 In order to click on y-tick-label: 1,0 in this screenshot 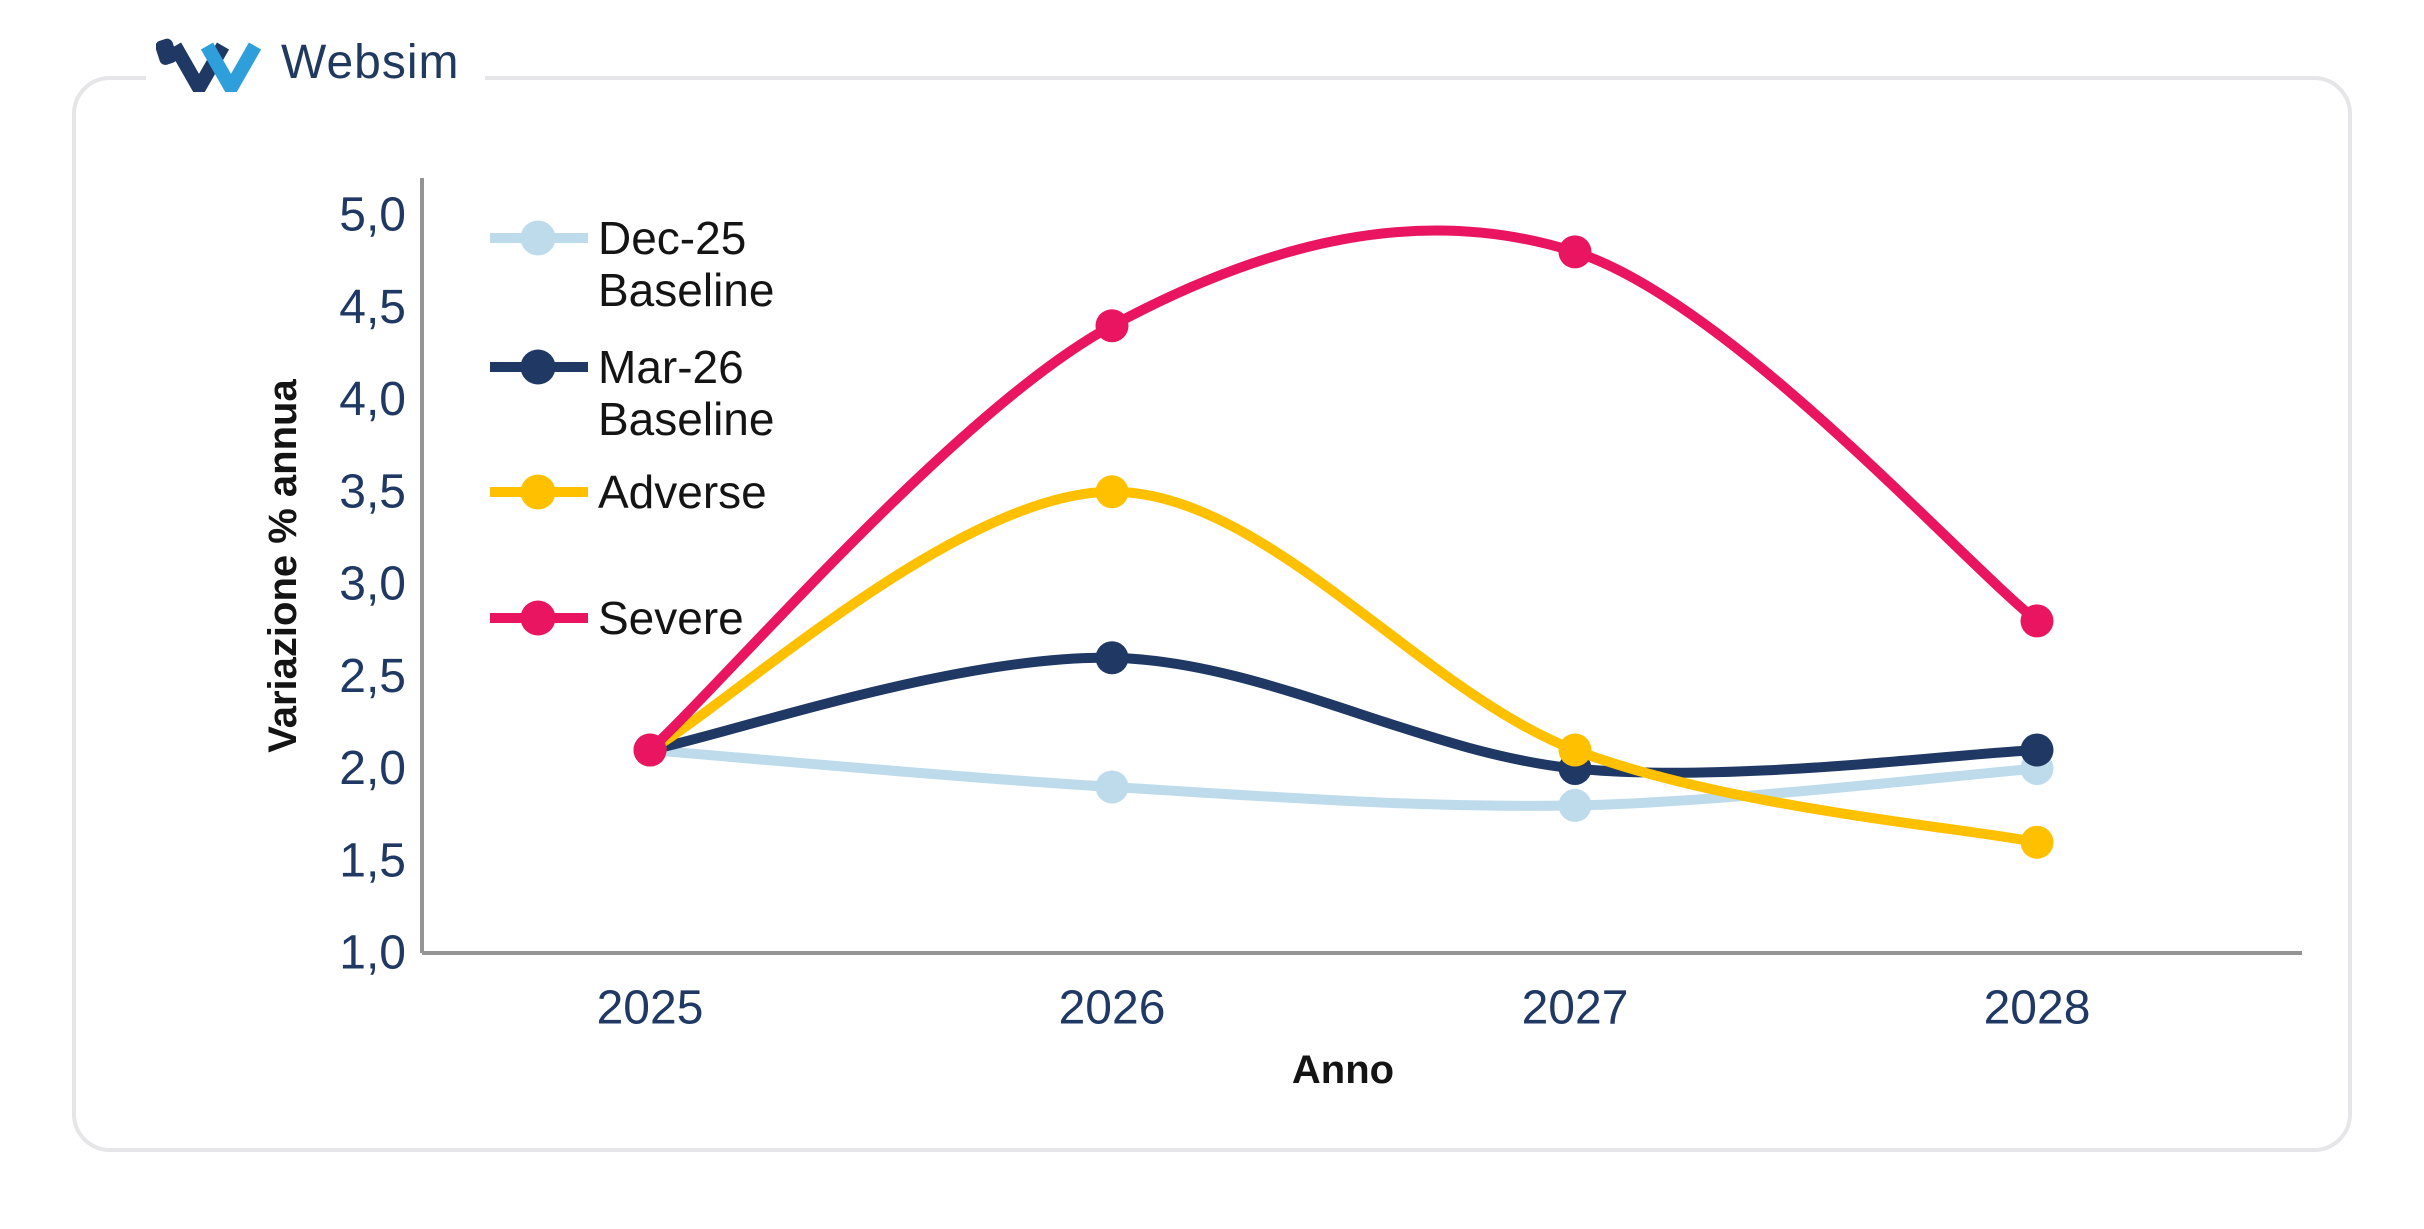, I will do `click(372, 953)`.